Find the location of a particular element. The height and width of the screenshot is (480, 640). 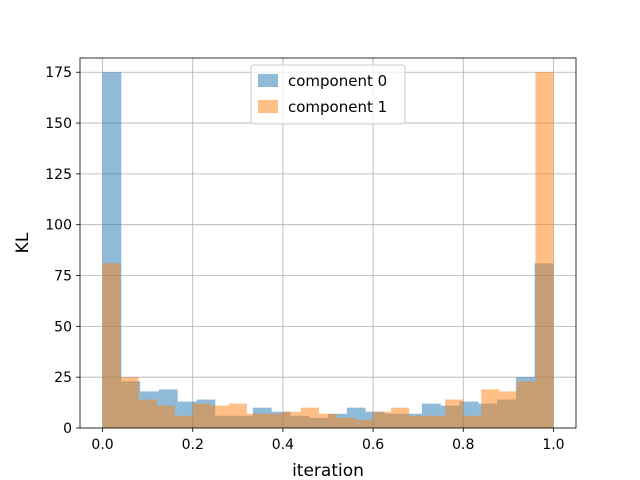

y-tick-label: 175 is located at coordinates (58, 73).